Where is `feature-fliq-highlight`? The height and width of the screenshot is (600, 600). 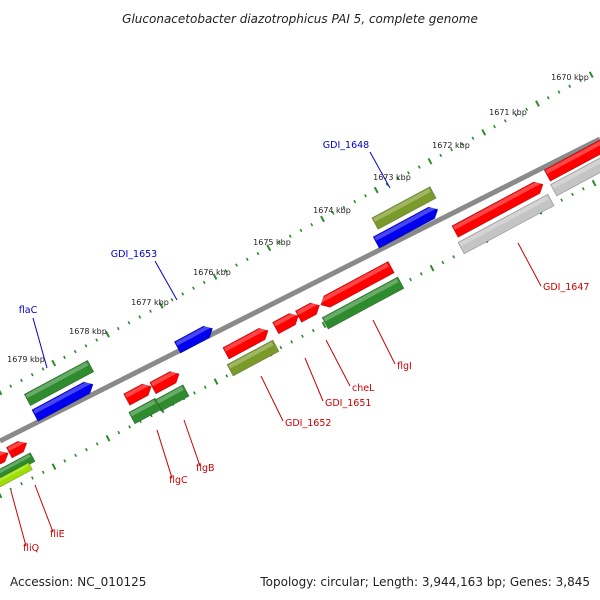 feature-fliq-highlight is located at coordinates (3, 452).